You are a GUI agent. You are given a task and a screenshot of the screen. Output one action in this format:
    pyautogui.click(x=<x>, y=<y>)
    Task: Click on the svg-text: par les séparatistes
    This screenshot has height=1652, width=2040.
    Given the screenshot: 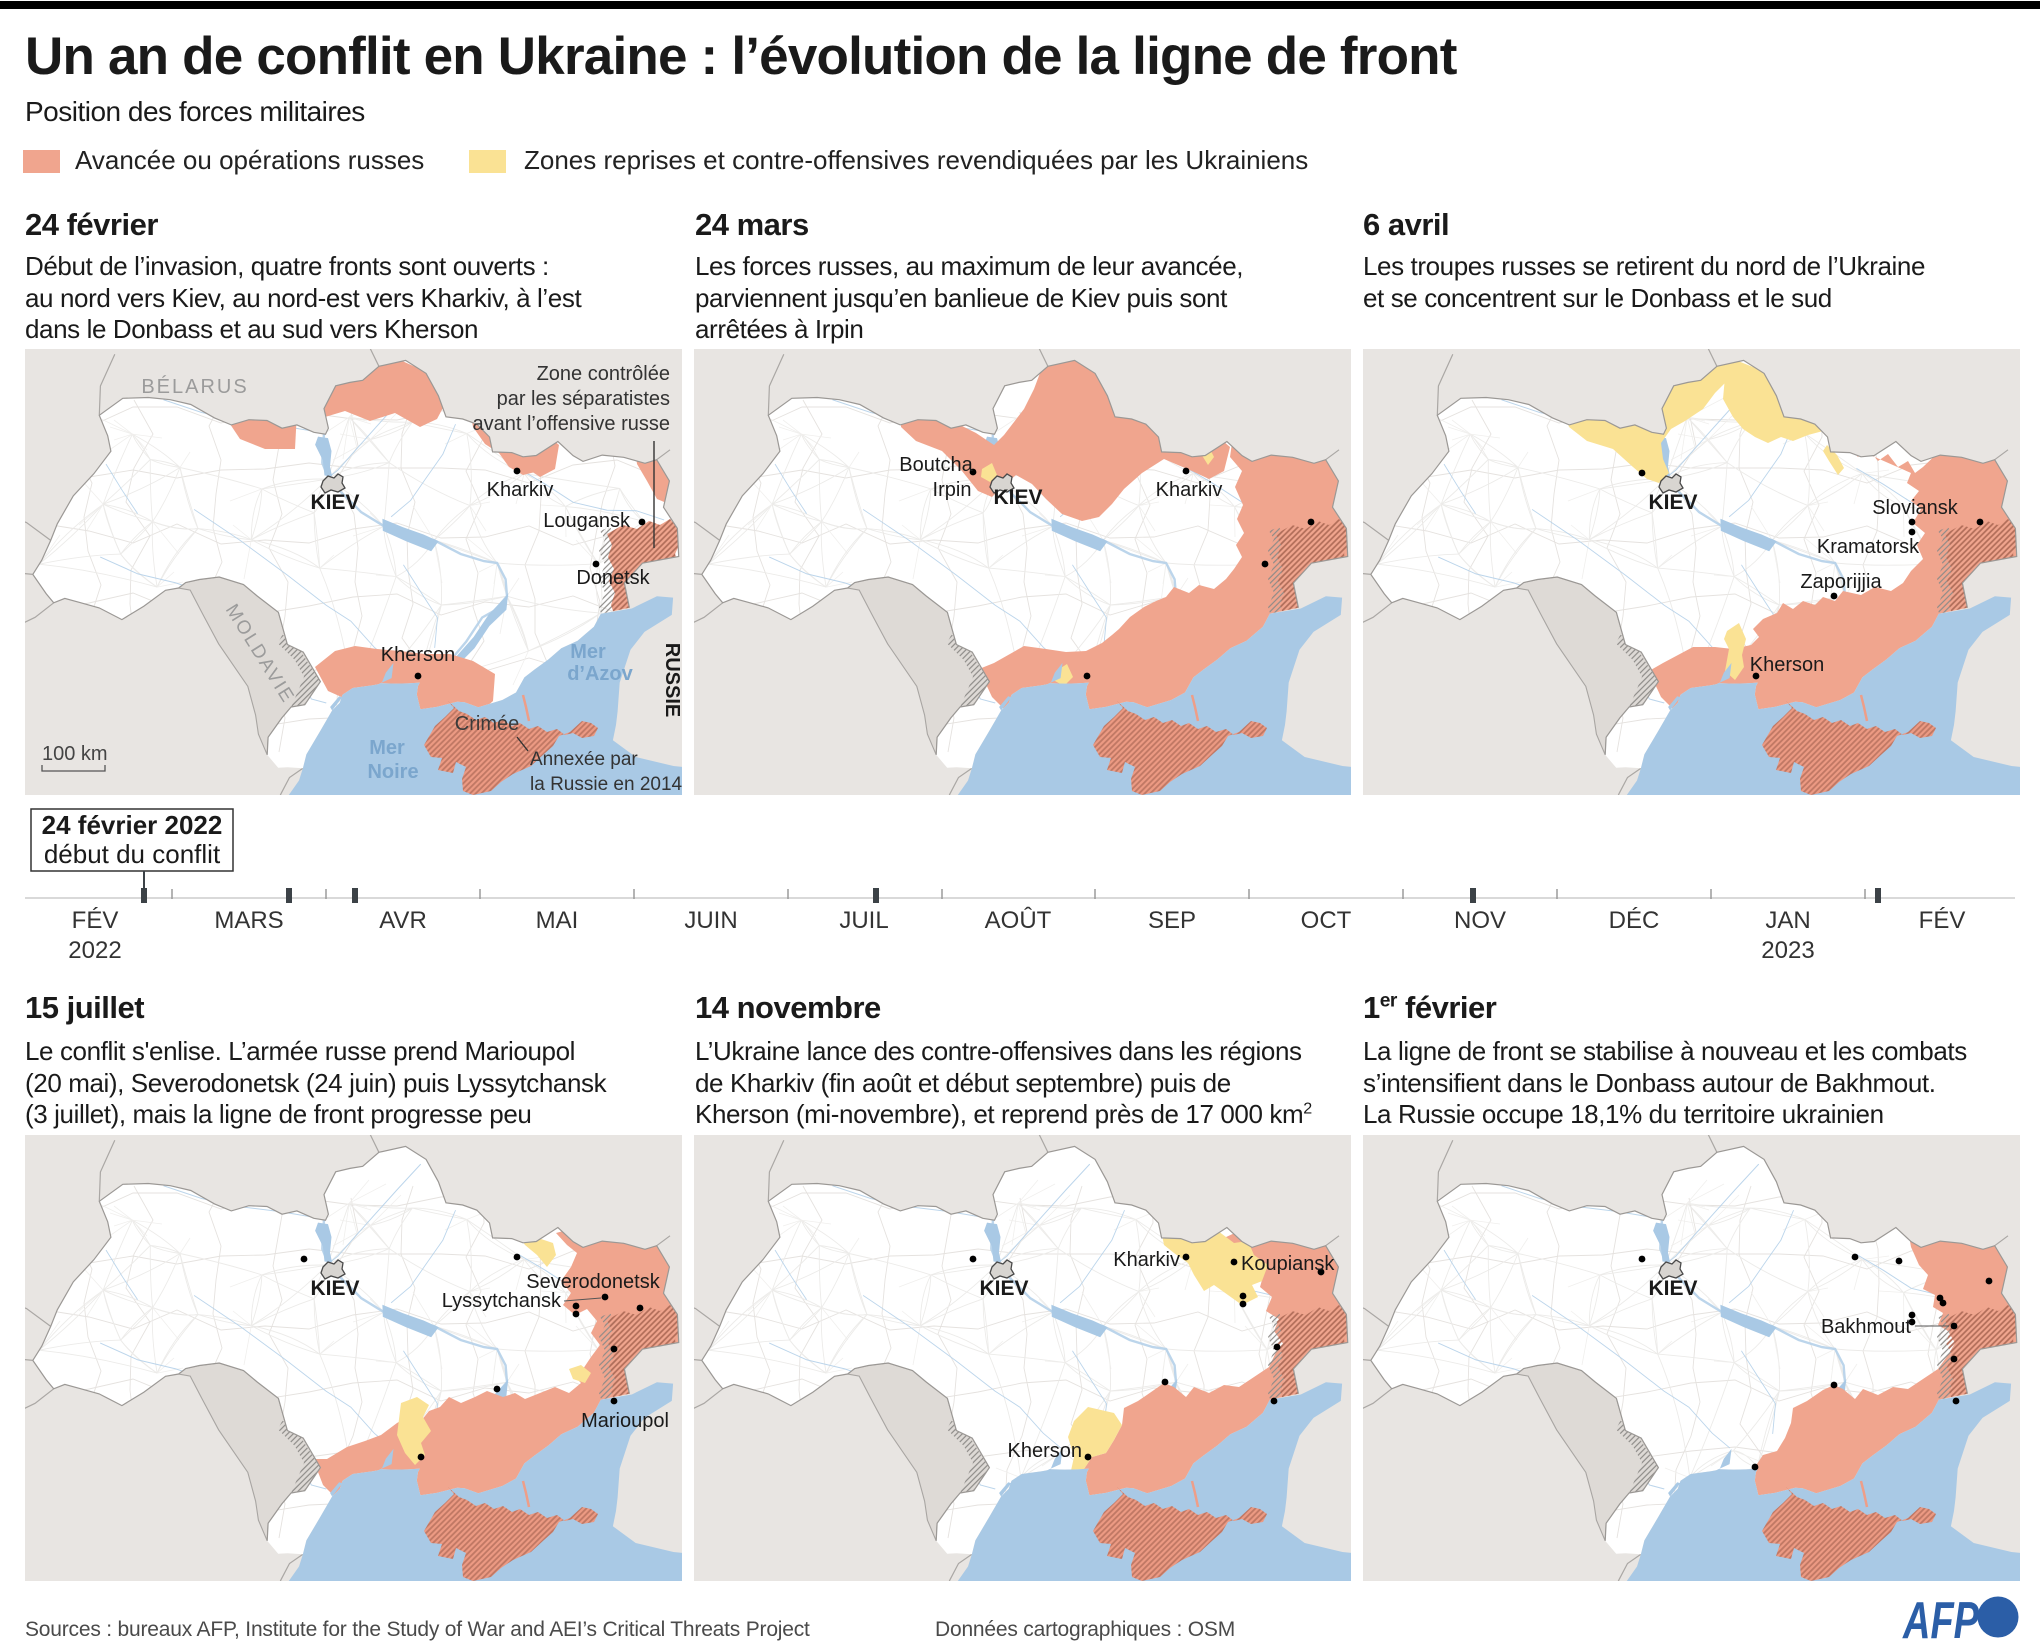 What is the action you would take?
    pyautogui.click(x=583, y=399)
    